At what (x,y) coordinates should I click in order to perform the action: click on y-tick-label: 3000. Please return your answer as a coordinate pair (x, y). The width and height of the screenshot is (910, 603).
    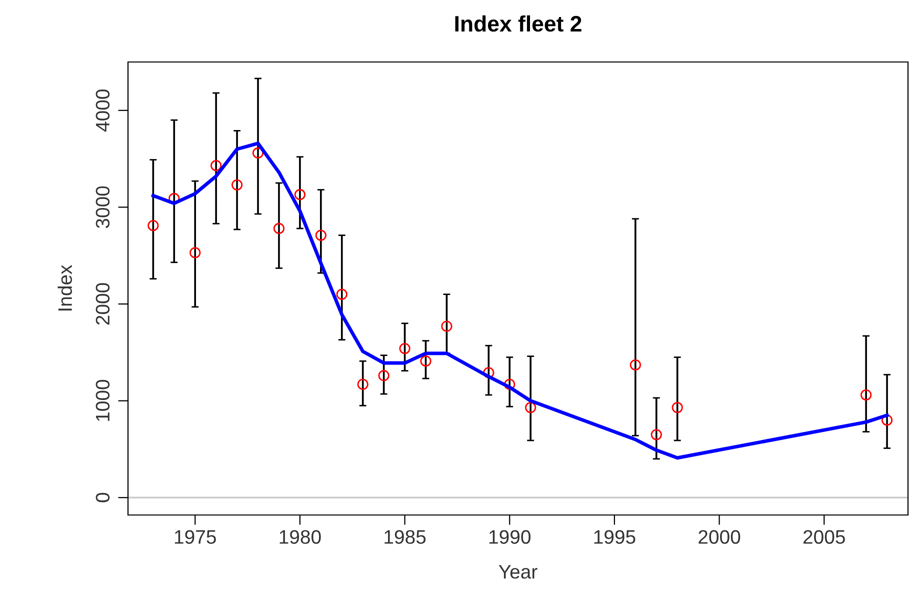
    Looking at the image, I should click on (103, 207).